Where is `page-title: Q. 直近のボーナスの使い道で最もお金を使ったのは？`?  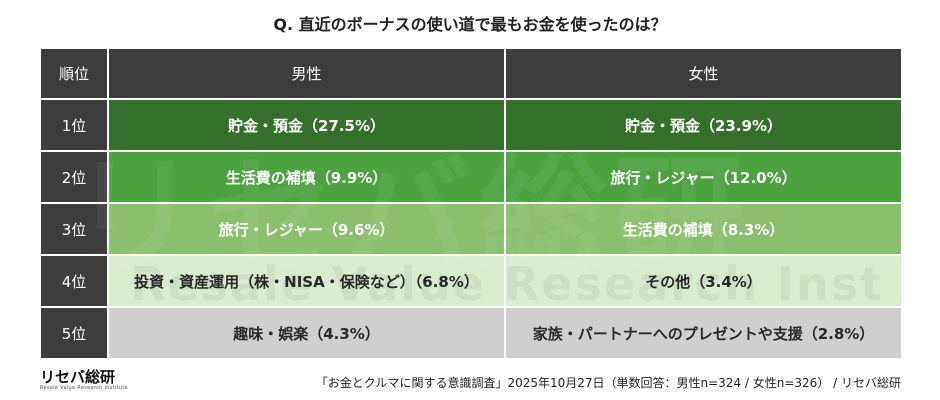 page-title: Q. 直近のボーナスの使い道で最もお金を使ったのは？ is located at coordinates (470, 24).